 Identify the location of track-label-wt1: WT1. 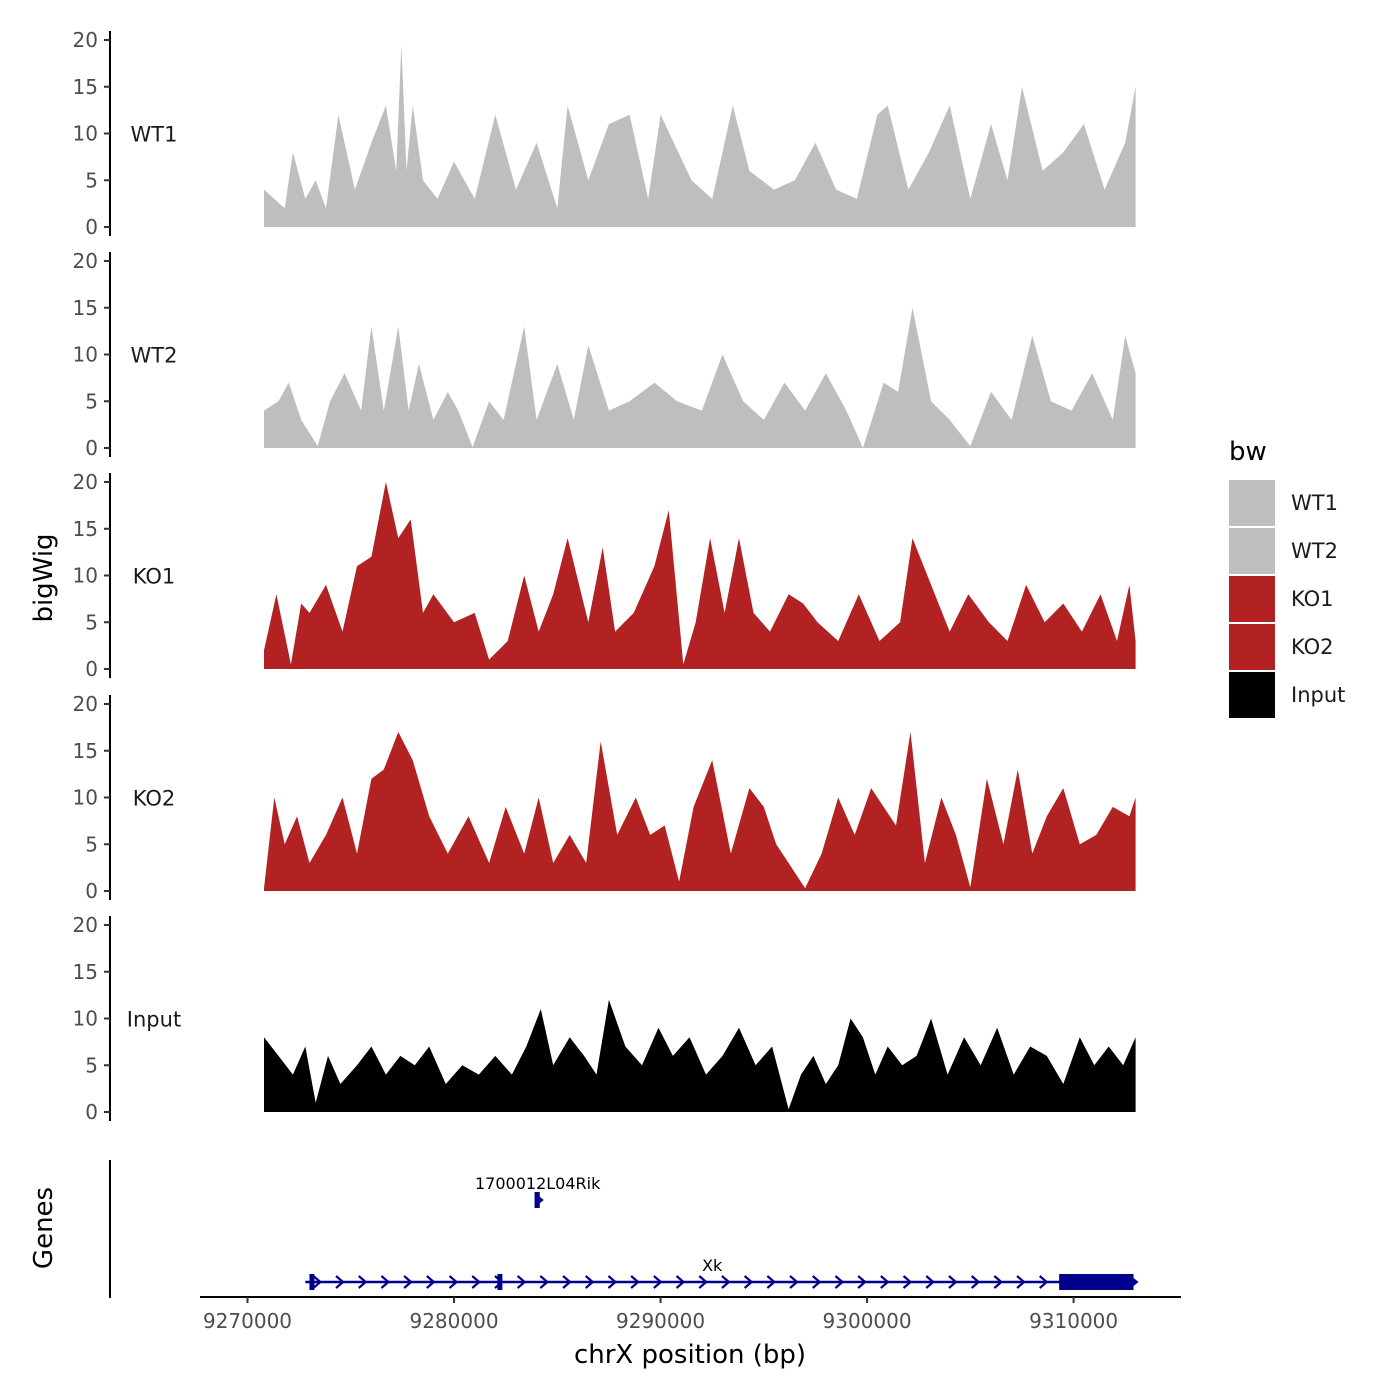
(154, 135).